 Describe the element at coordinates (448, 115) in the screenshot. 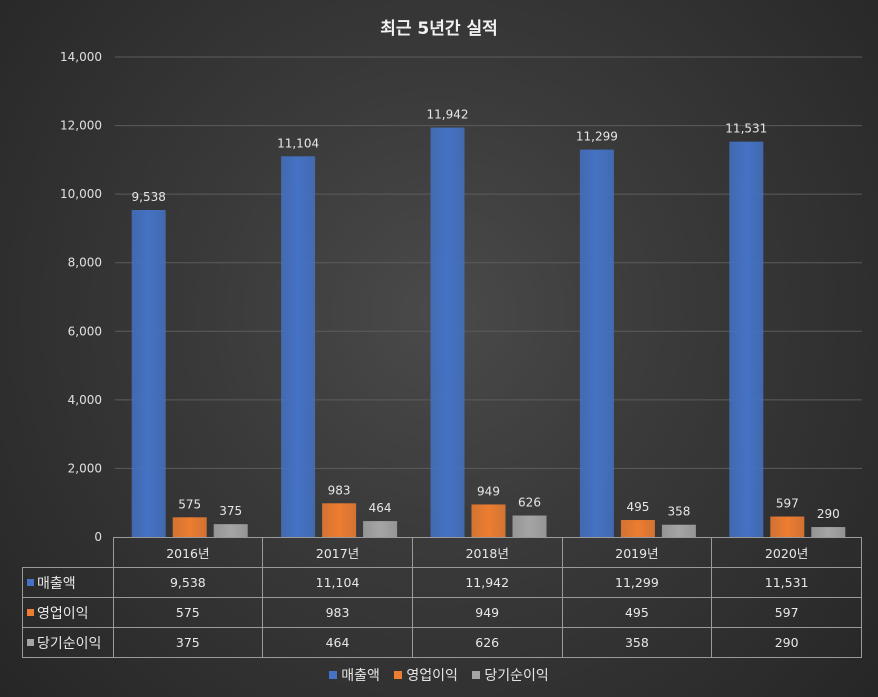

I see `data-label: 11,942` at that location.